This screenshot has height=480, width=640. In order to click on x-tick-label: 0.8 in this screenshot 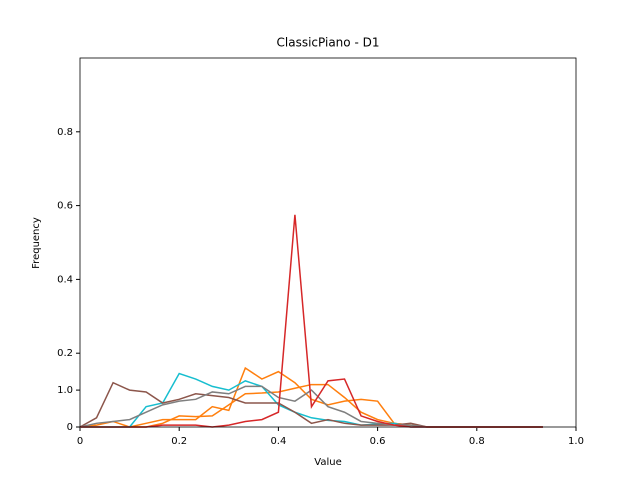, I will do `click(477, 441)`.